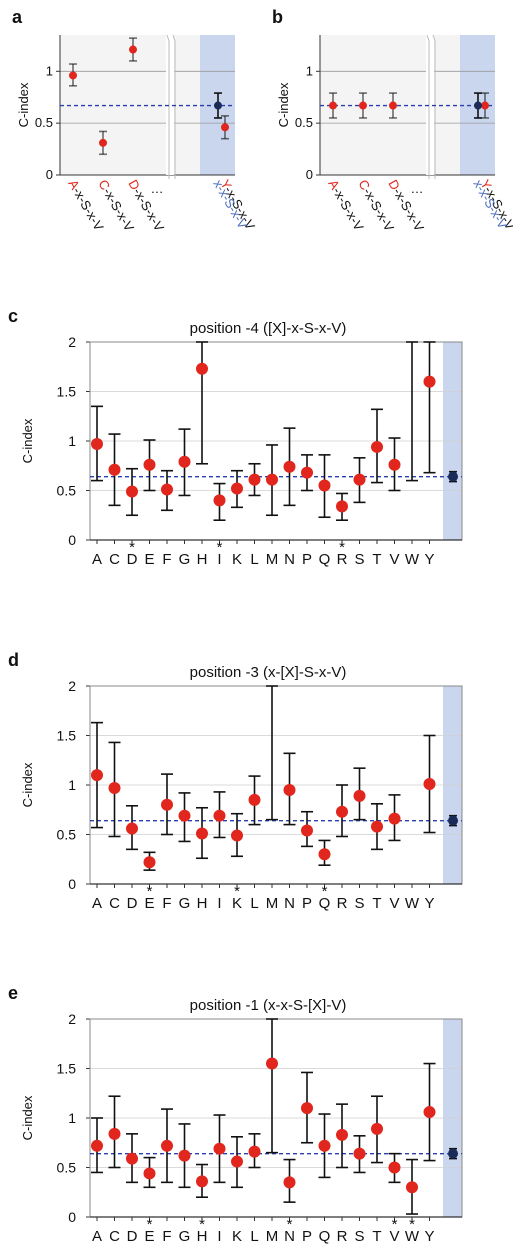 This screenshot has width=513, height=1255. What do you see at coordinates (394, 559) in the screenshot?
I see `x-tick-label-c: V` at bounding box center [394, 559].